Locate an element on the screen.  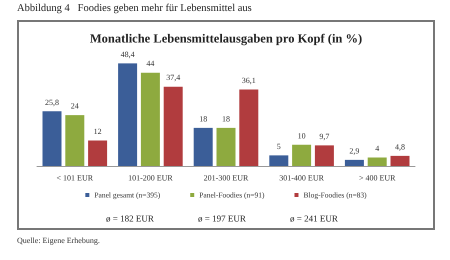
data-label: 44 is located at coordinates (150, 63).